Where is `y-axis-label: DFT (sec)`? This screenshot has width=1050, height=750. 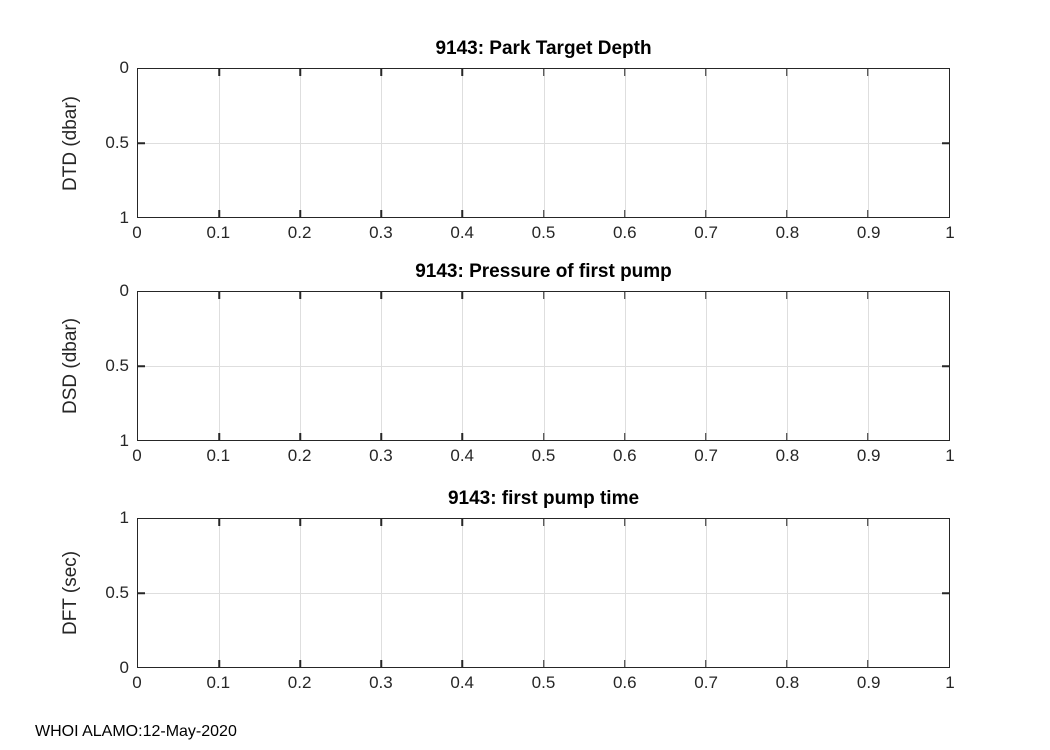 y-axis-label: DFT (sec) is located at coordinates (70, 593).